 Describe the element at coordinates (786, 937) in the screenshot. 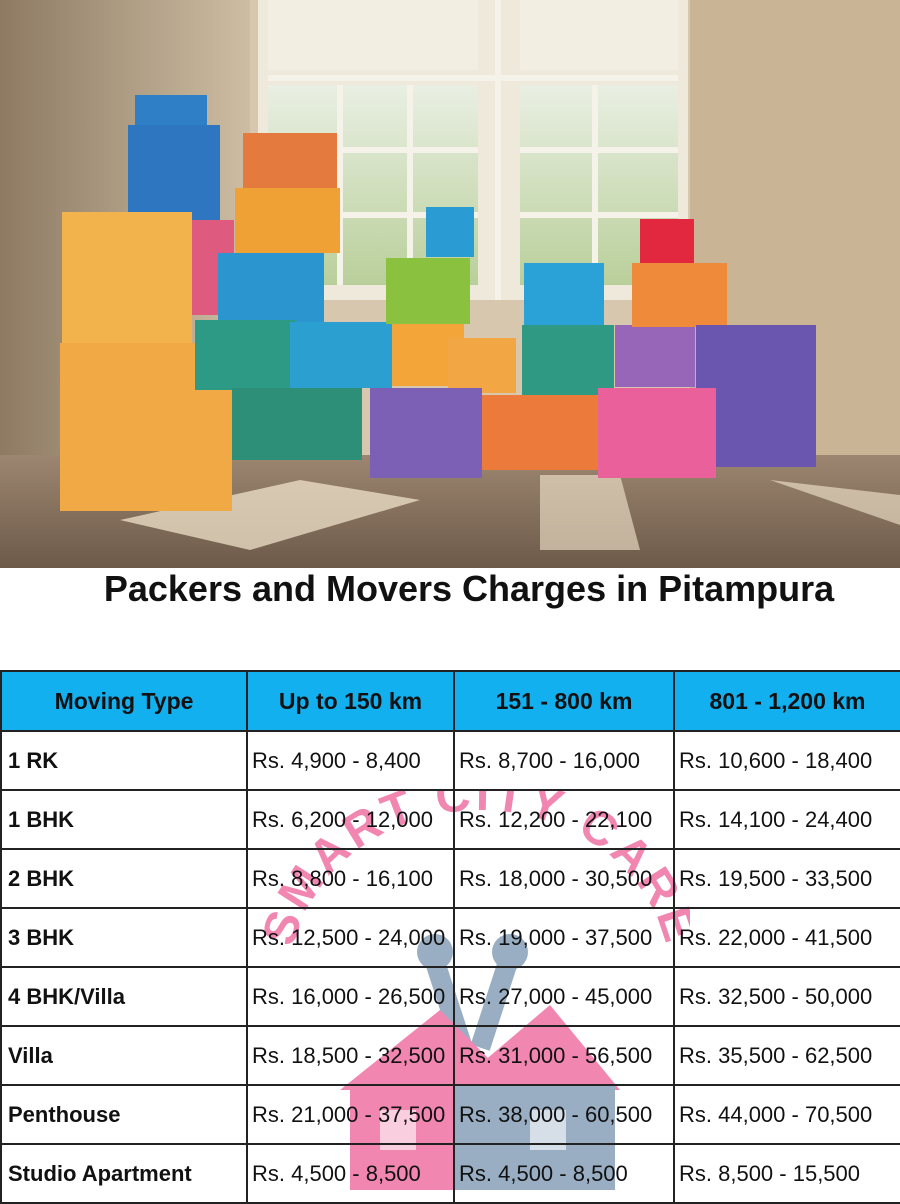

I see `rate-cell: Rs. 22,000 - 41,500` at that location.